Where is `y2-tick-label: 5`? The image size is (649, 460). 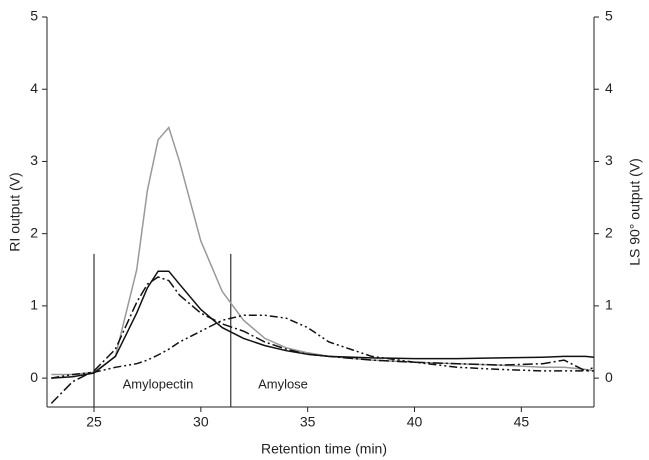
y2-tick-label: 5 is located at coordinates (609, 16).